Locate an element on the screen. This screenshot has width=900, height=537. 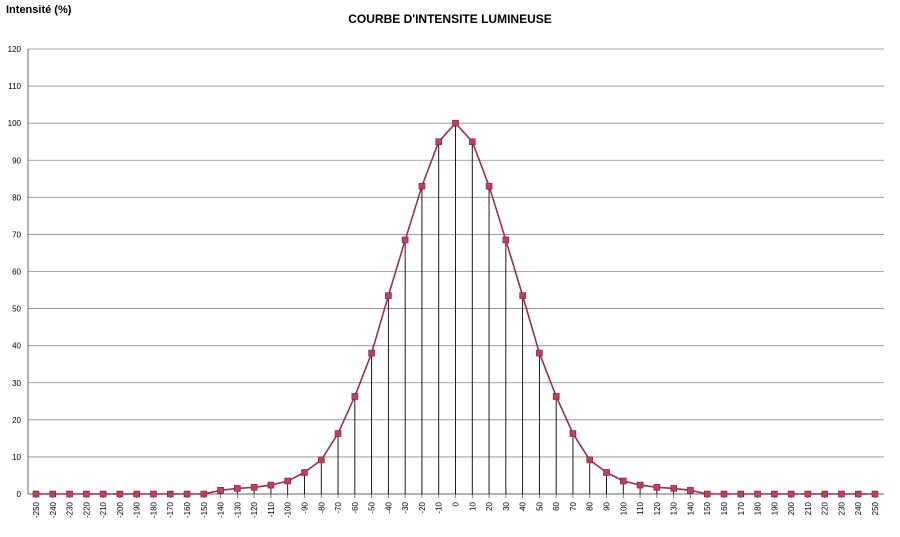
x-tick-label: 70 is located at coordinates (573, 505).